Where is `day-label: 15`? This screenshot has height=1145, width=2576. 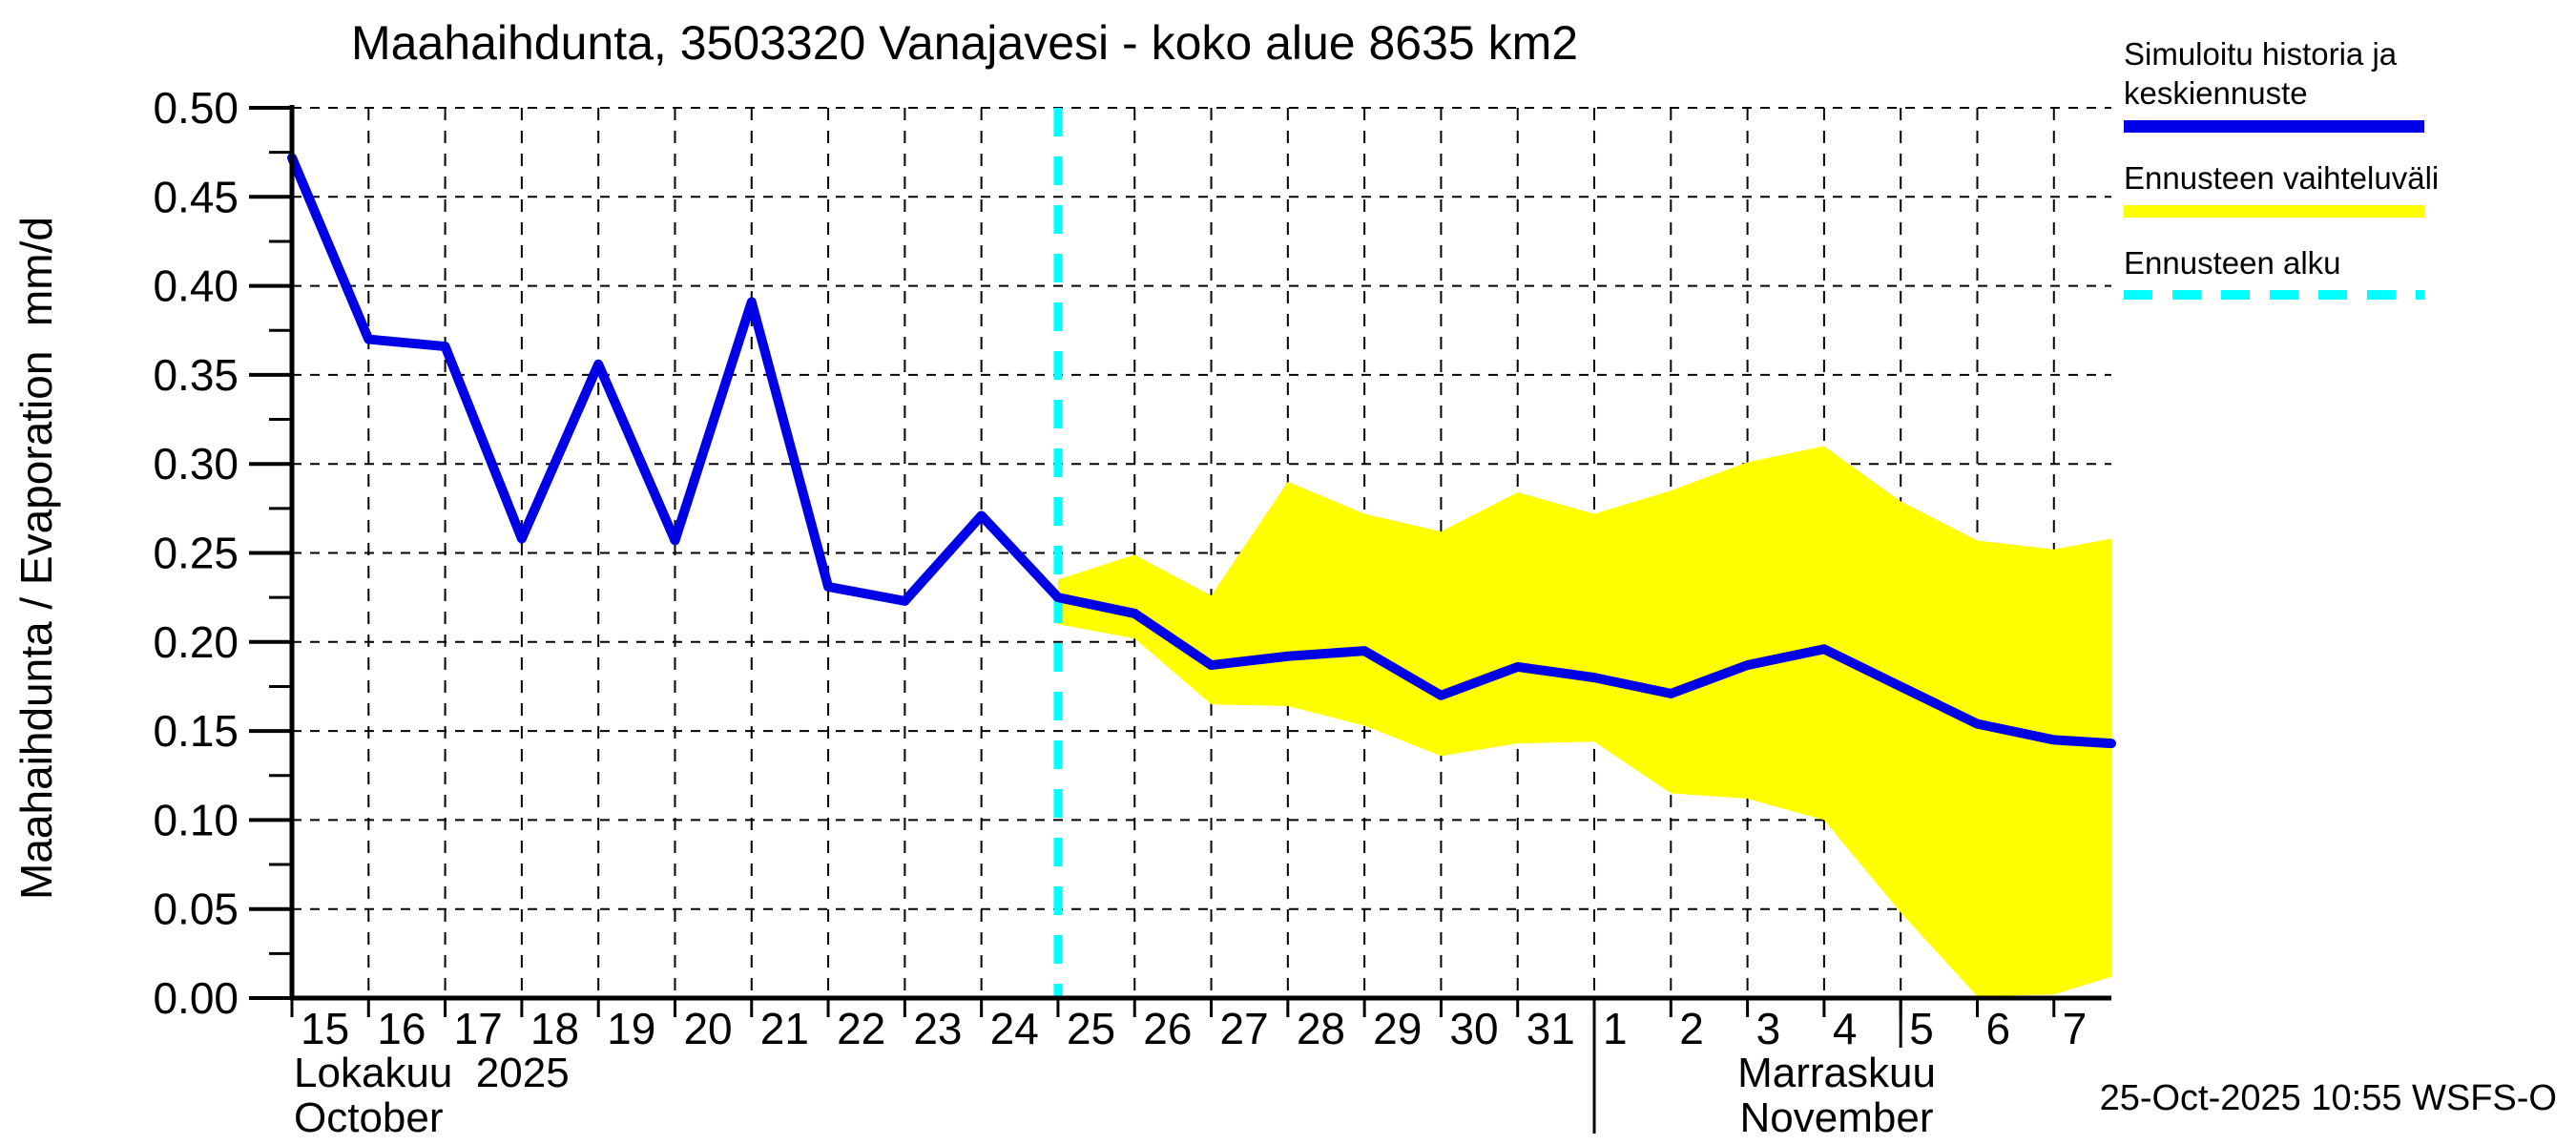 day-label: 15 is located at coordinates (325, 1029).